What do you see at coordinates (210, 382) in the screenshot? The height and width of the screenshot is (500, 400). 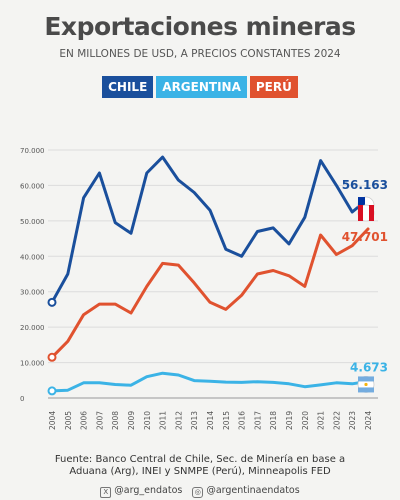 I see `series-line-argentina` at bounding box center [210, 382].